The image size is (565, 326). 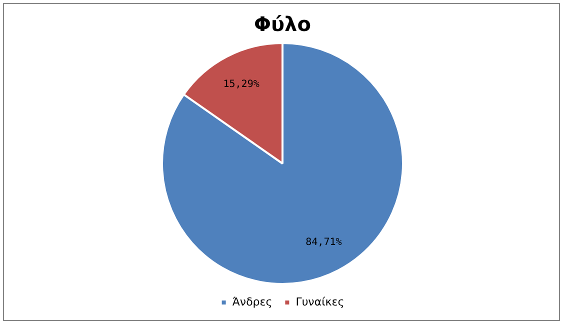 I want to click on data-label: 15,29%, so click(x=241, y=84).